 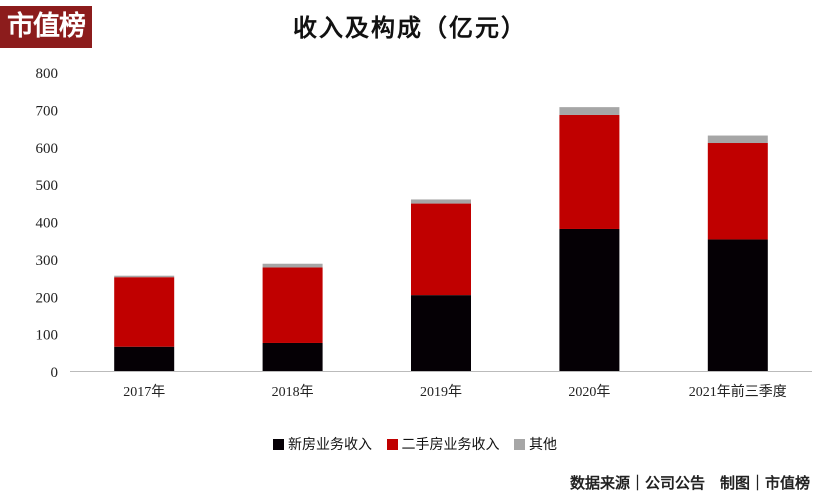 I want to click on x-tick-label: 2021年前三季度, so click(x=738, y=391).